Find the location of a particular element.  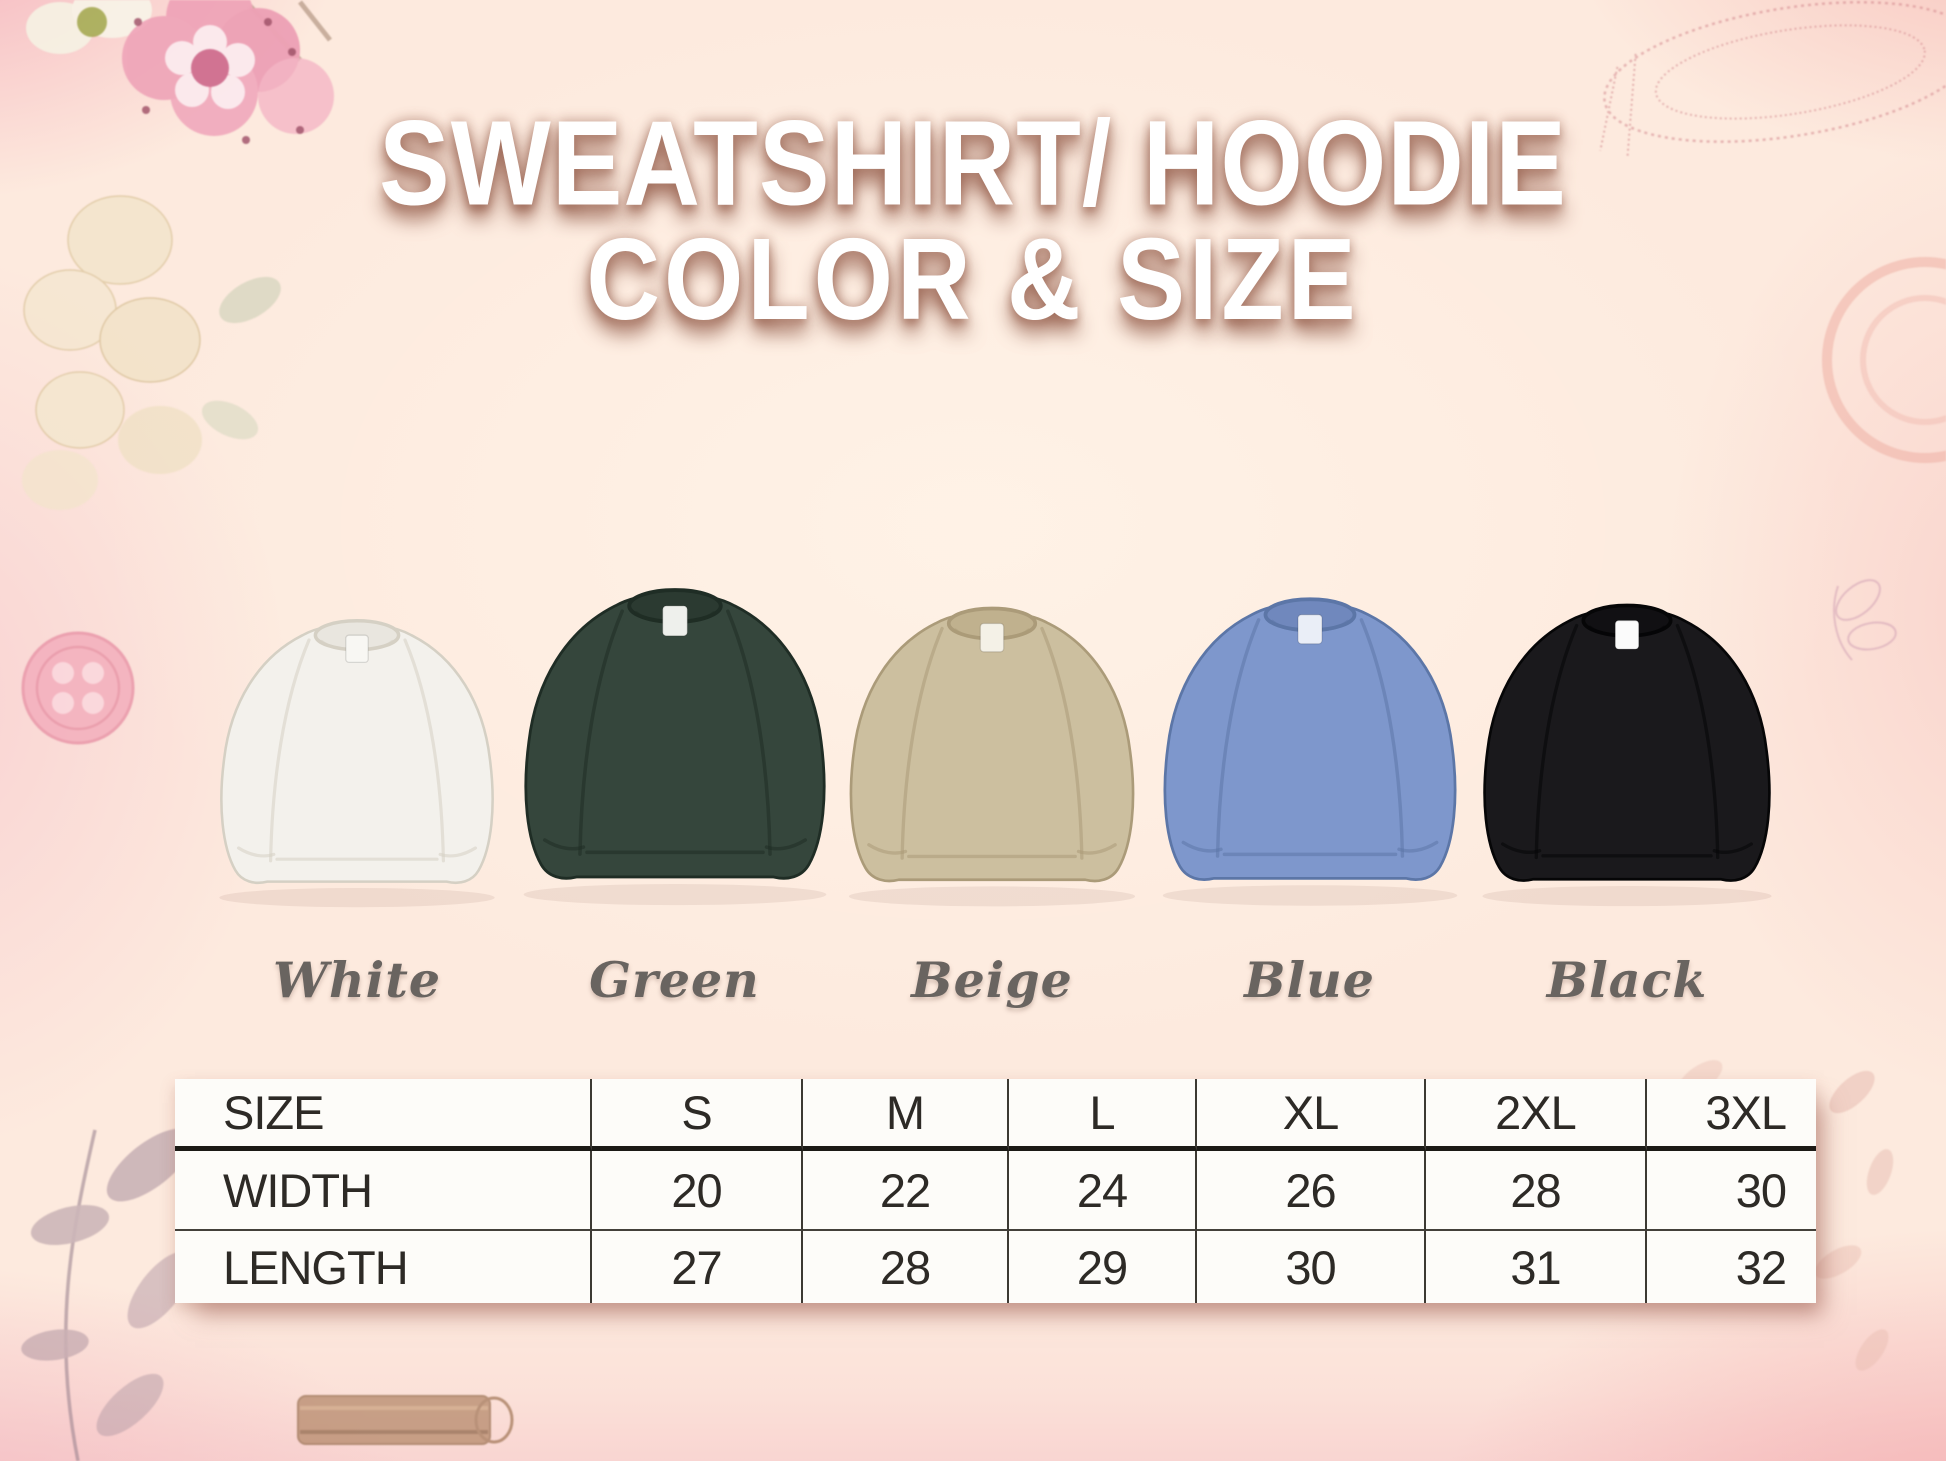

size-table-value-cell: 27 is located at coordinates (697, 1267).